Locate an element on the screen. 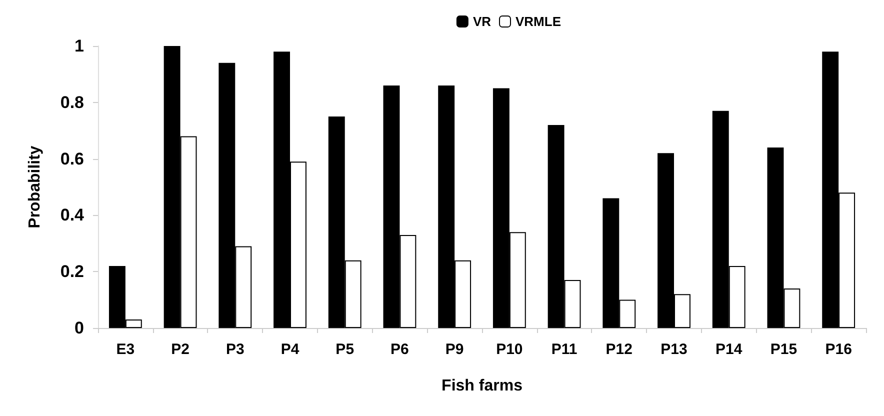 The height and width of the screenshot is (416, 884). x-tick-label: P14 is located at coordinates (729, 349).